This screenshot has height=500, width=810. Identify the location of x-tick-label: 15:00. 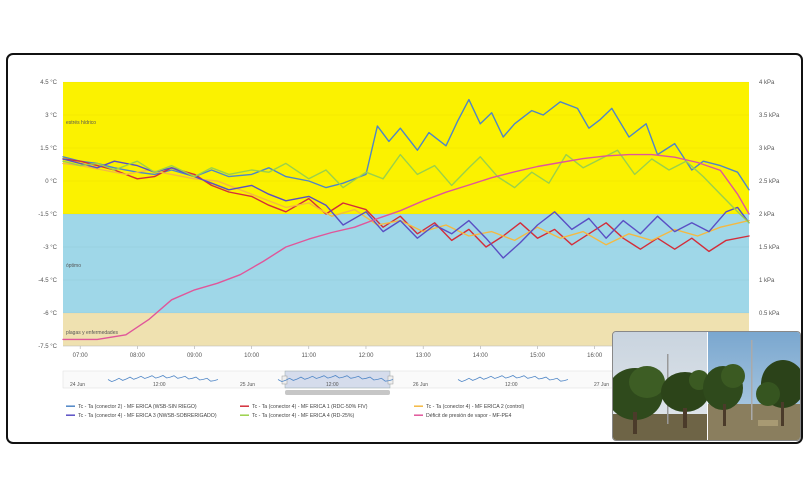
(538, 356).